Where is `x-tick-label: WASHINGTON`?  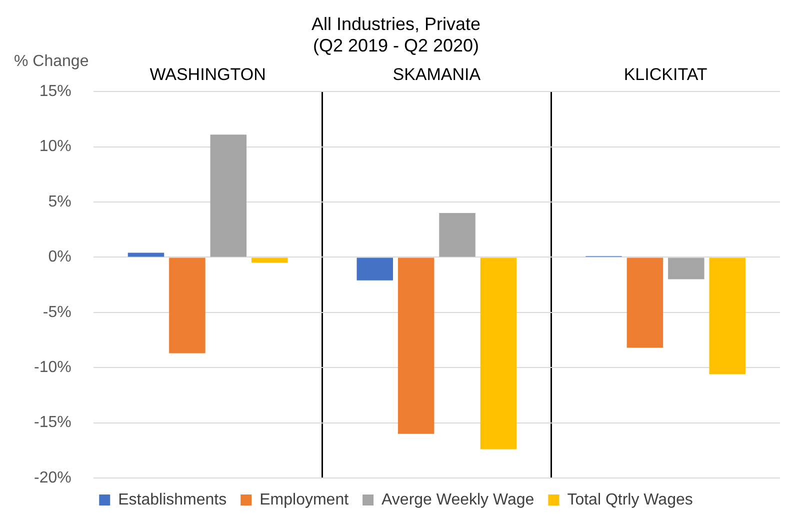 x-tick-label: WASHINGTON is located at coordinates (208, 74).